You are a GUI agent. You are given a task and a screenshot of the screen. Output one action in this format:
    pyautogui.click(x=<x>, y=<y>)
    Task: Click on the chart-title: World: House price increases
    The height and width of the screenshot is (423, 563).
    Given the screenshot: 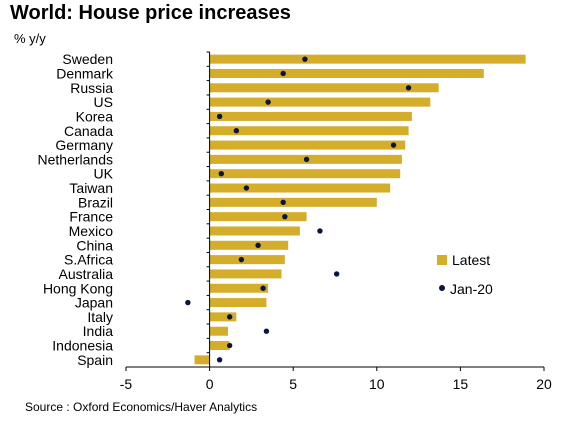 What is the action you would take?
    pyautogui.click(x=150, y=13)
    